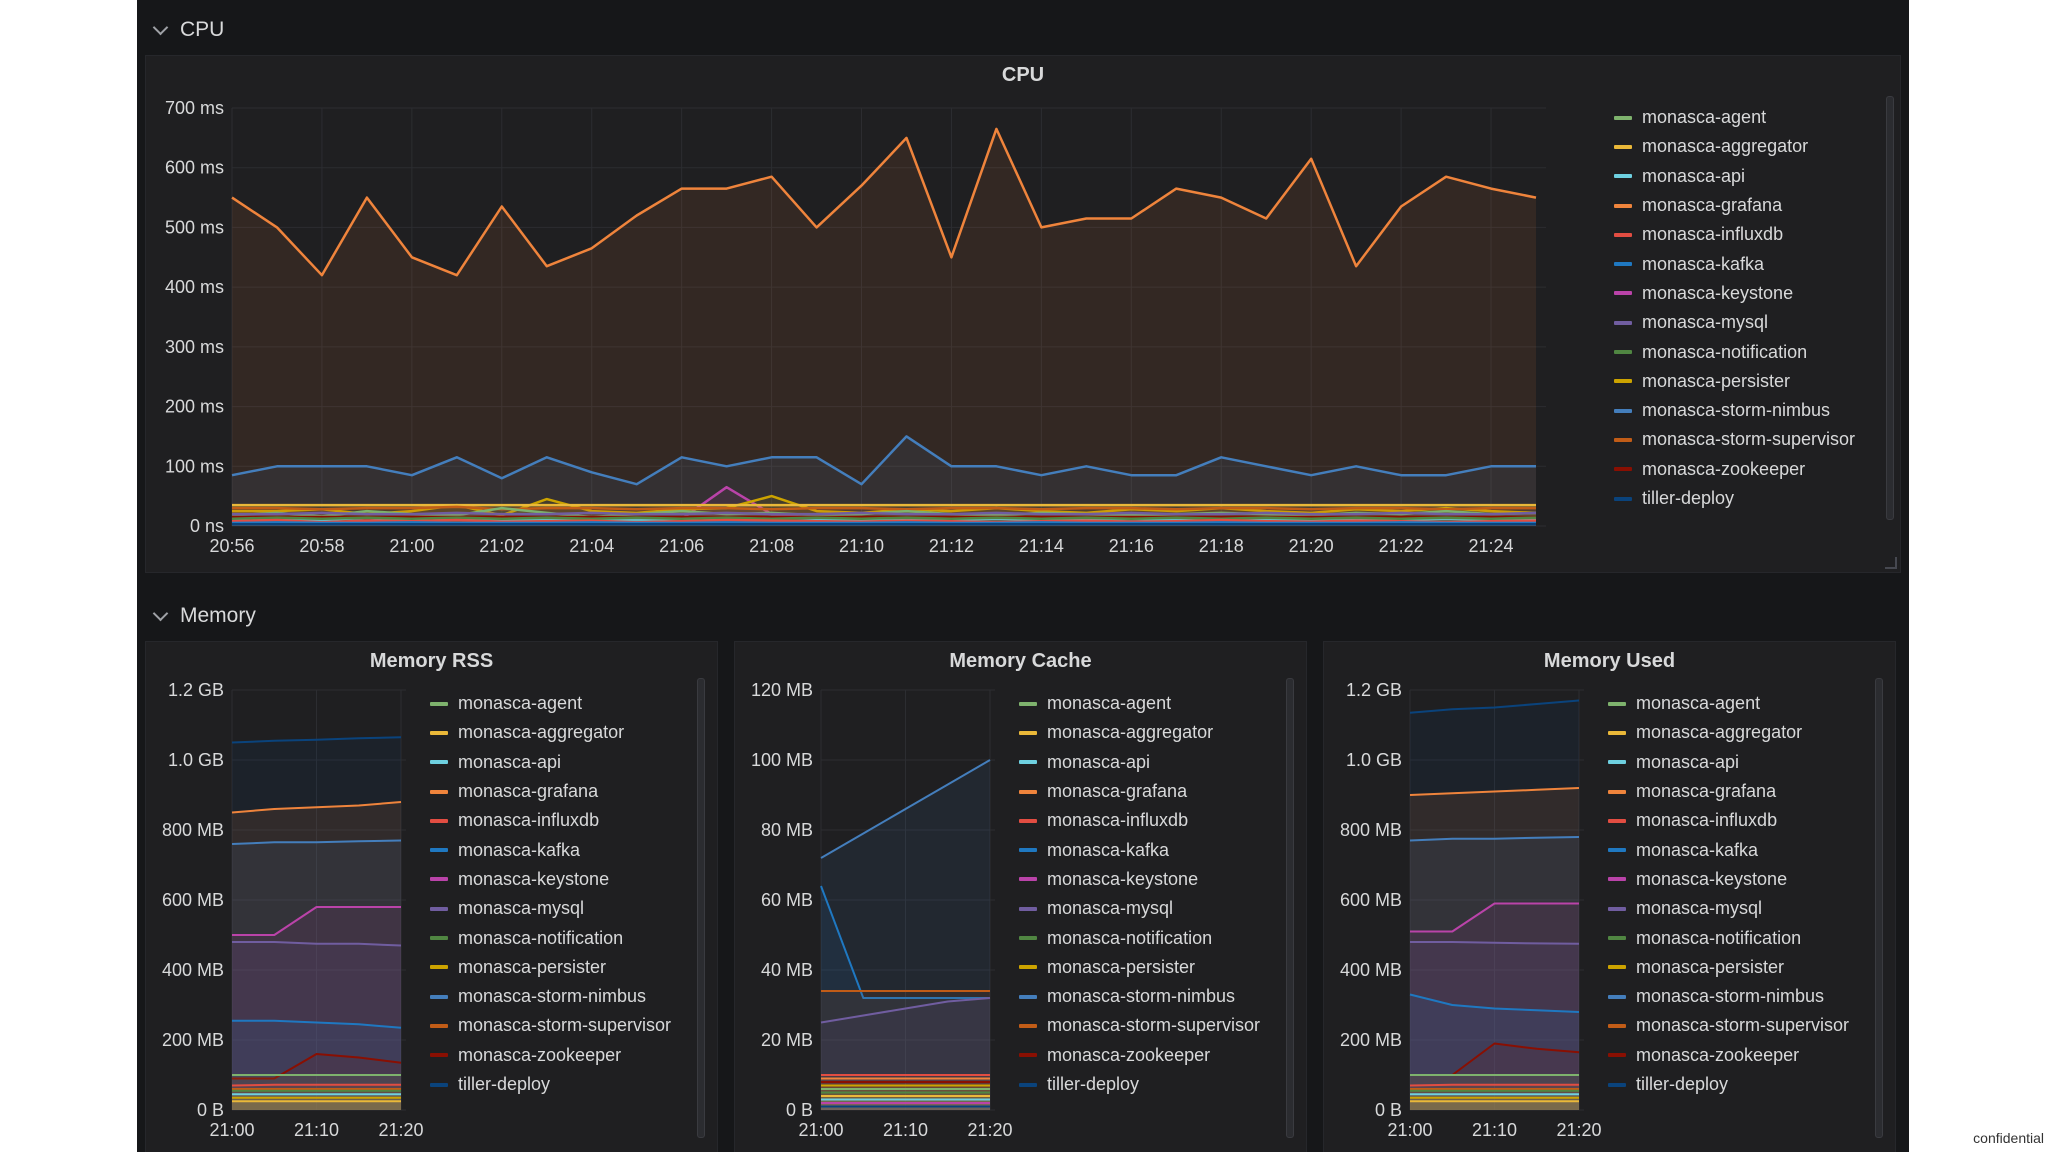 This screenshot has width=2048, height=1152. I want to click on cpu-legend-item-monasca-aggregator: monasca-aggregator, so click(1734, 146).